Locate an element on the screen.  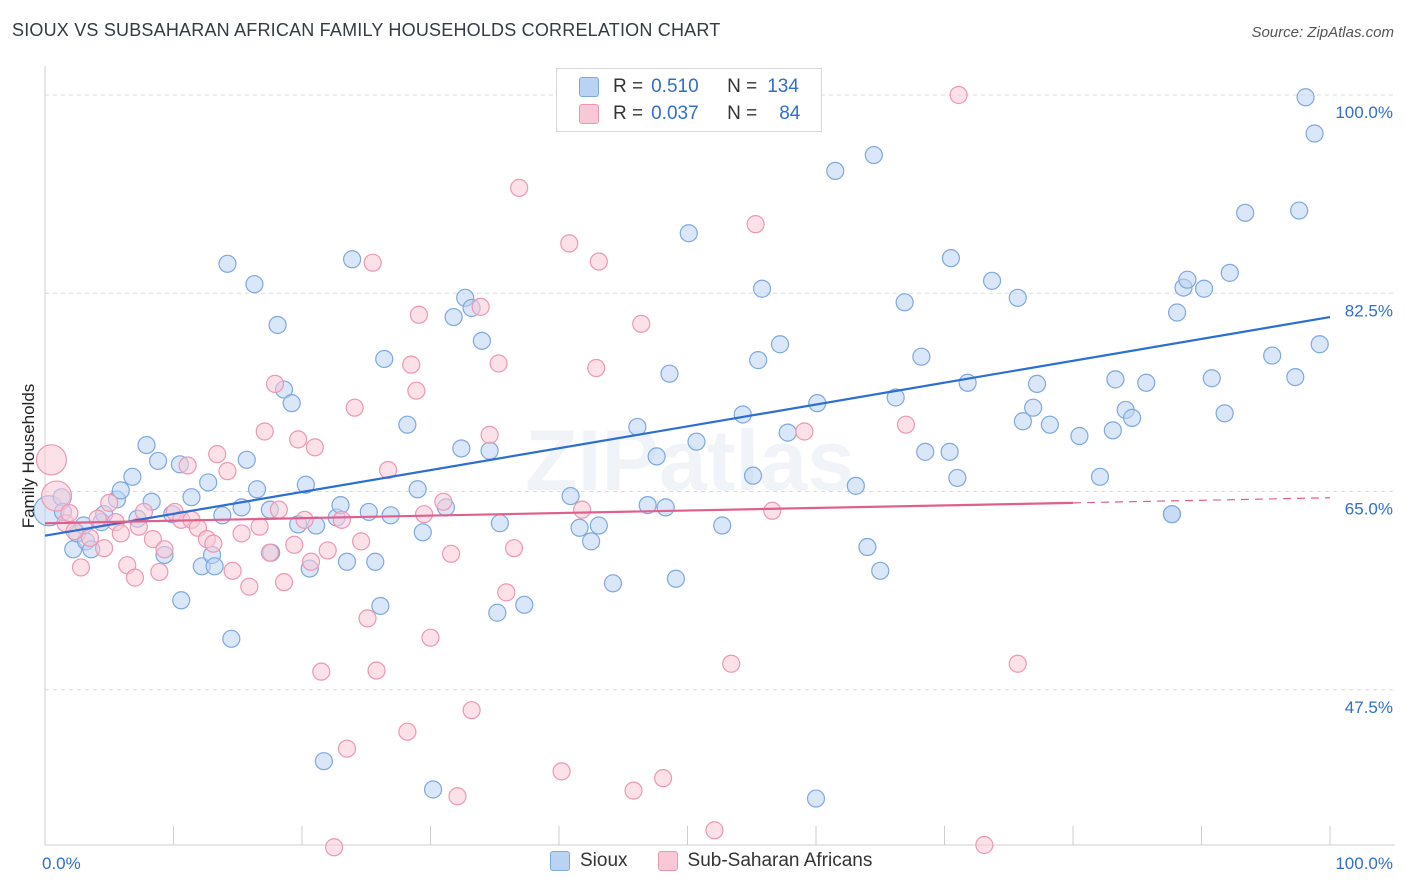
y-tick-label: 47.5% is located at coordinates (1369, 707).